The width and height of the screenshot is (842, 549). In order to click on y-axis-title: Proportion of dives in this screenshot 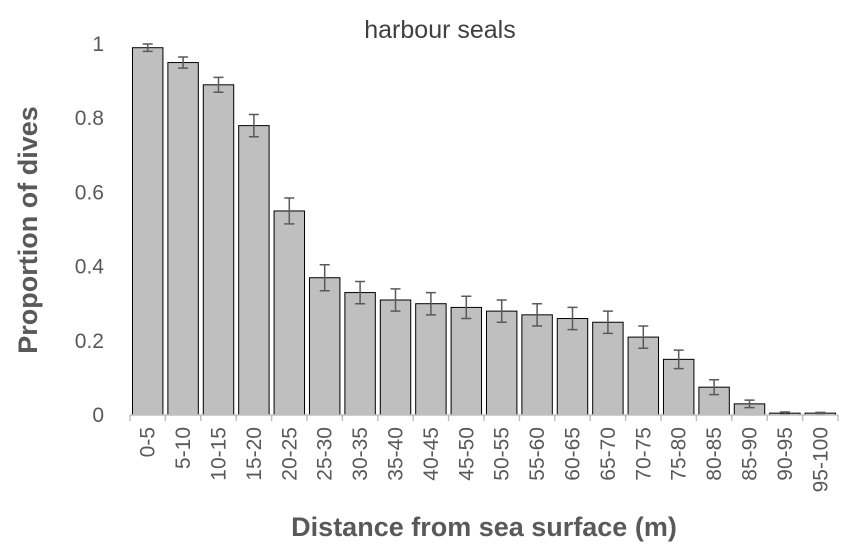, I will do `click(28, 230)`.